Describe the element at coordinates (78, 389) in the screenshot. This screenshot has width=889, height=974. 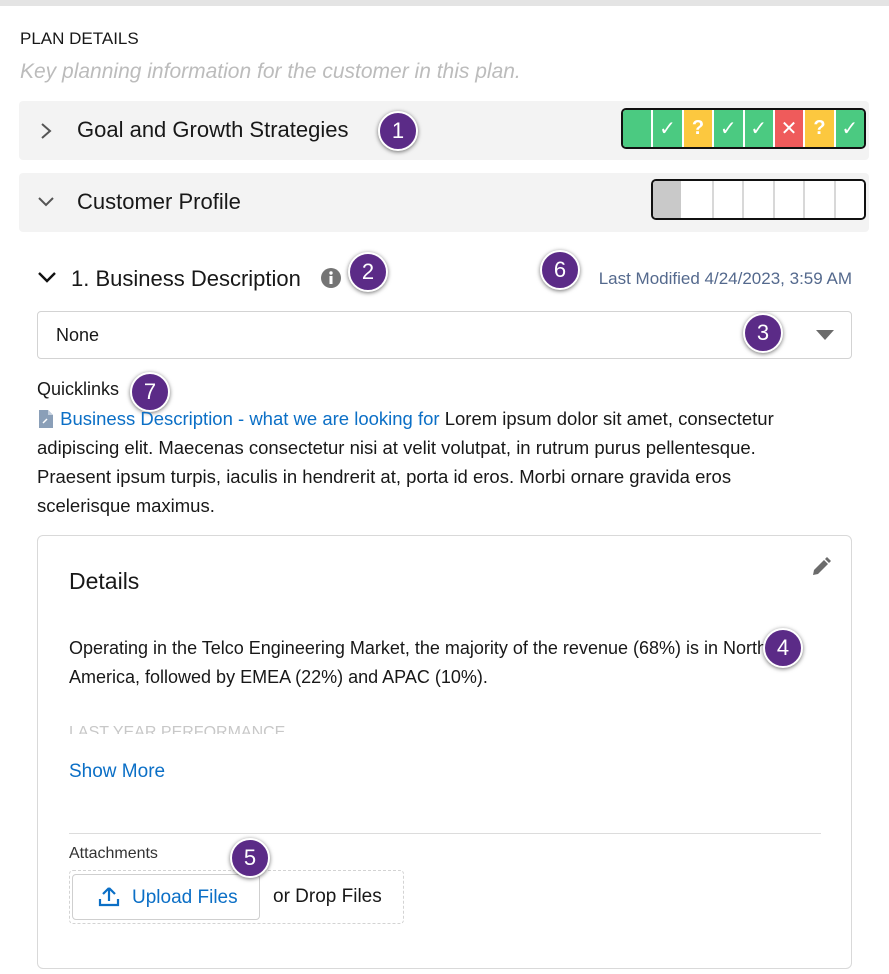
I see `quicklinks-label: Quicklinks` at that location.